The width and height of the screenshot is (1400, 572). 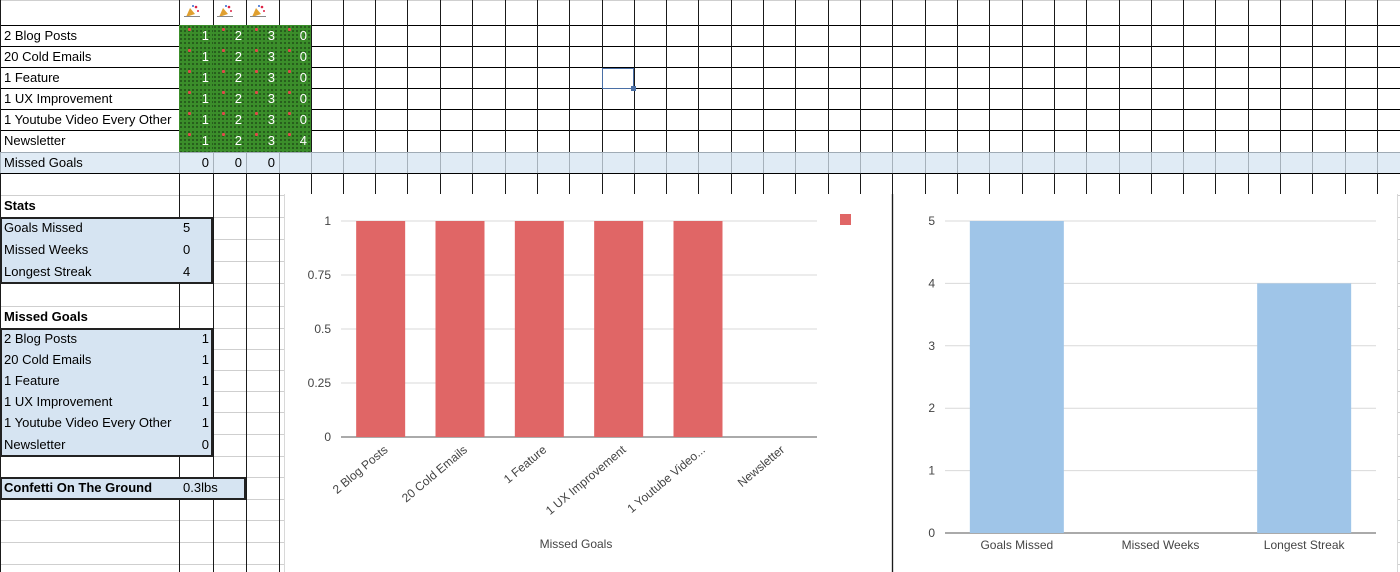 What do you see at coordinates (196, 228) in the screenshot?
I see `stats-value: 5` at bounding box center [196, 228].